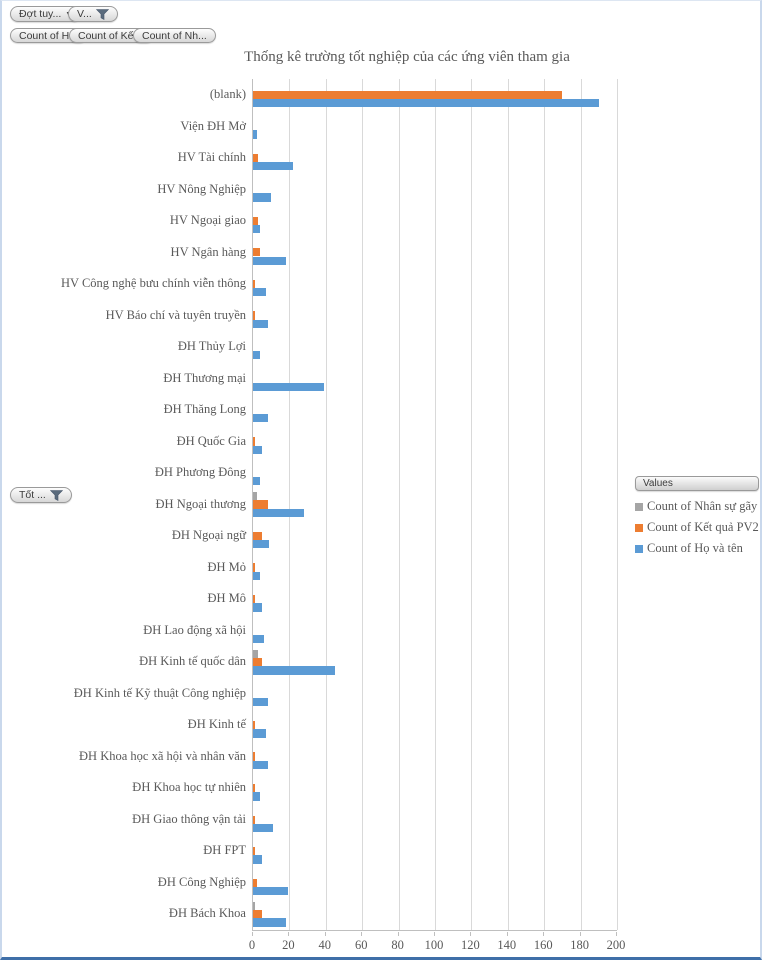  What do you see at coordinates (697, 548) in the screenshot?
I see `legend-item: Count of Họ và tên` at bounding box center [697, 548].